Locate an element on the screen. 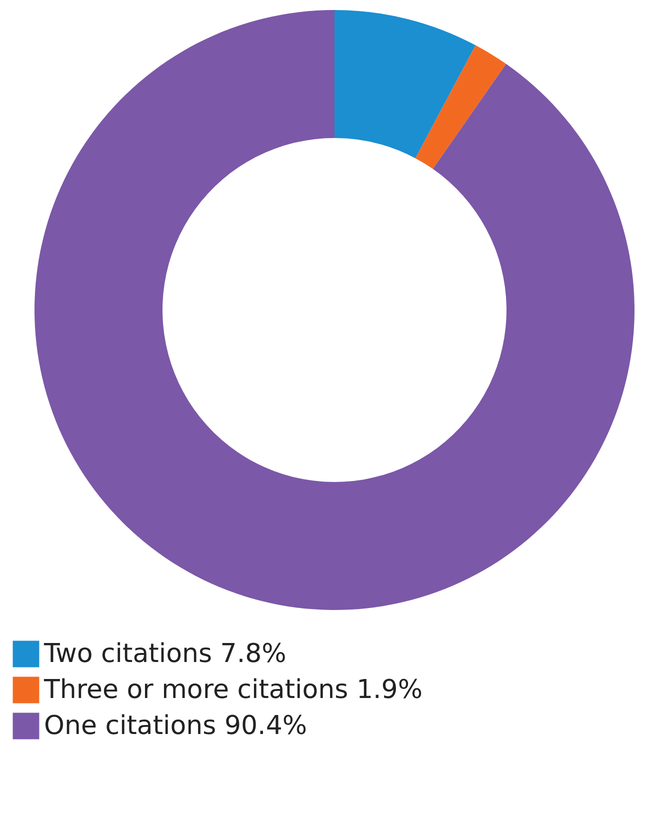 The width and height of the screenshot is (669, 819). legend-label: Two citations 7.8% is located at coordinates (164, 654).